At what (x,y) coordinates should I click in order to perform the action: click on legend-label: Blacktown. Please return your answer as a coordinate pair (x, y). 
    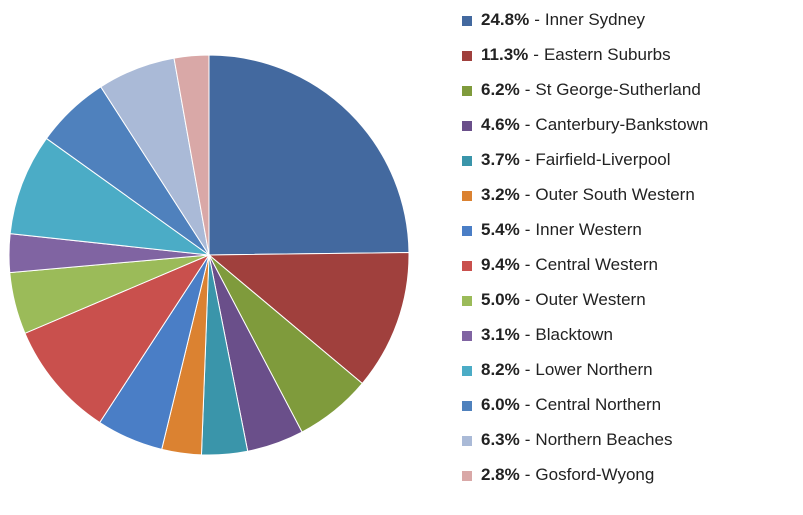
    Looking at the image, I should click on (573, 334).